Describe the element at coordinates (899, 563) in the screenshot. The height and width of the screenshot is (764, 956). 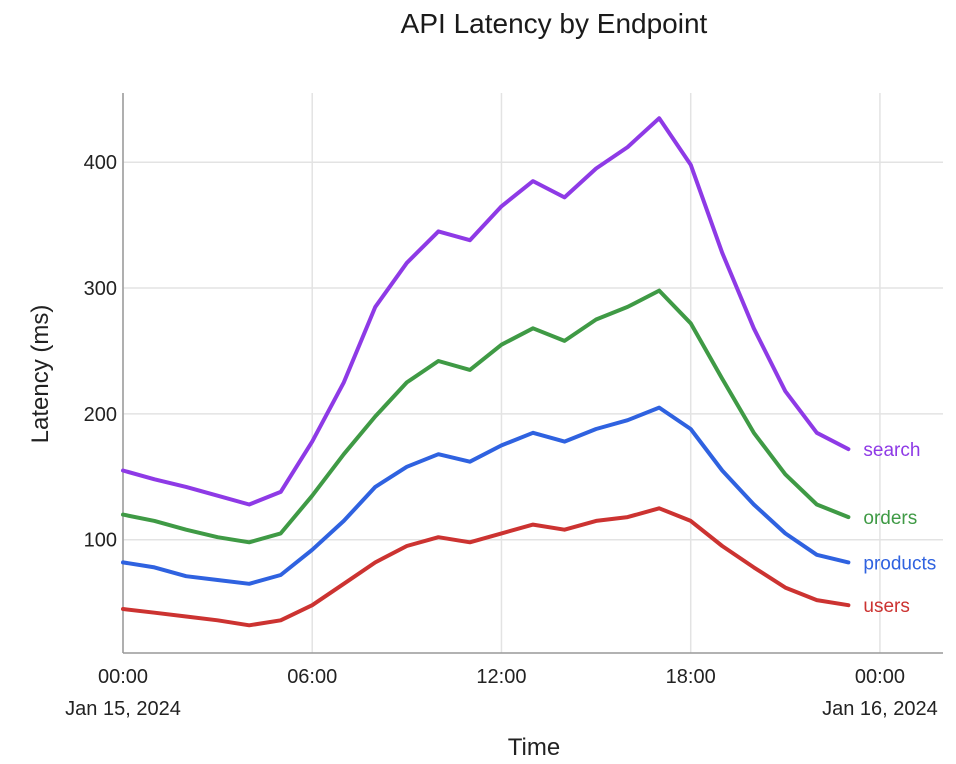
I see `series-label-products: products` at that location.